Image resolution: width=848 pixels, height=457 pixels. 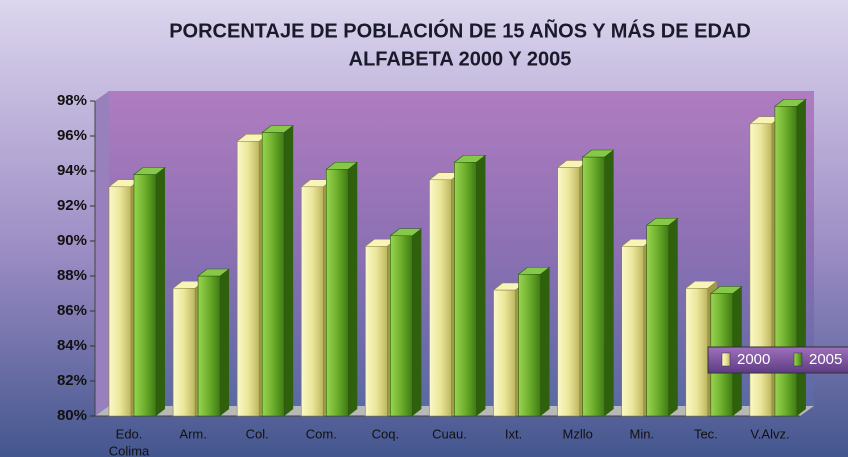 I want to click on y-tick-label: 96%, so click(x=72, y=135).